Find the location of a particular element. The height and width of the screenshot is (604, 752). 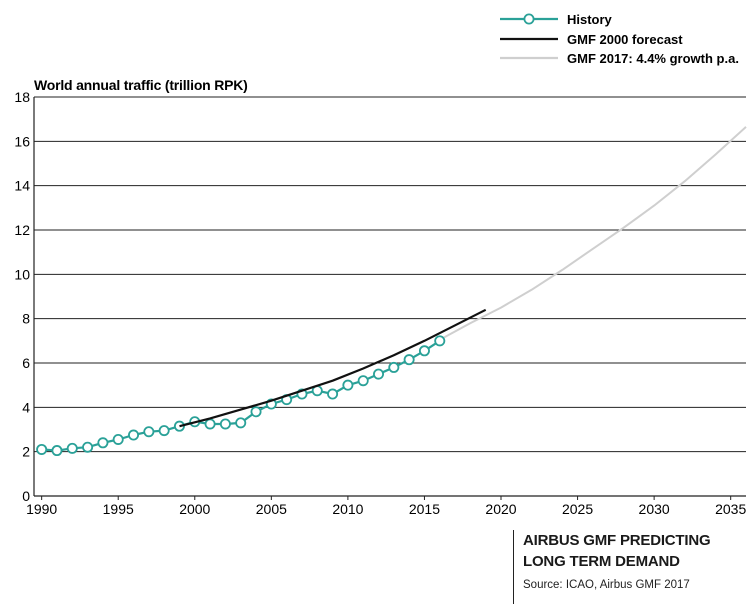

legend-label-2: GMF 2017: 4.4% growth p.a. is located at coordinates (653, 58).